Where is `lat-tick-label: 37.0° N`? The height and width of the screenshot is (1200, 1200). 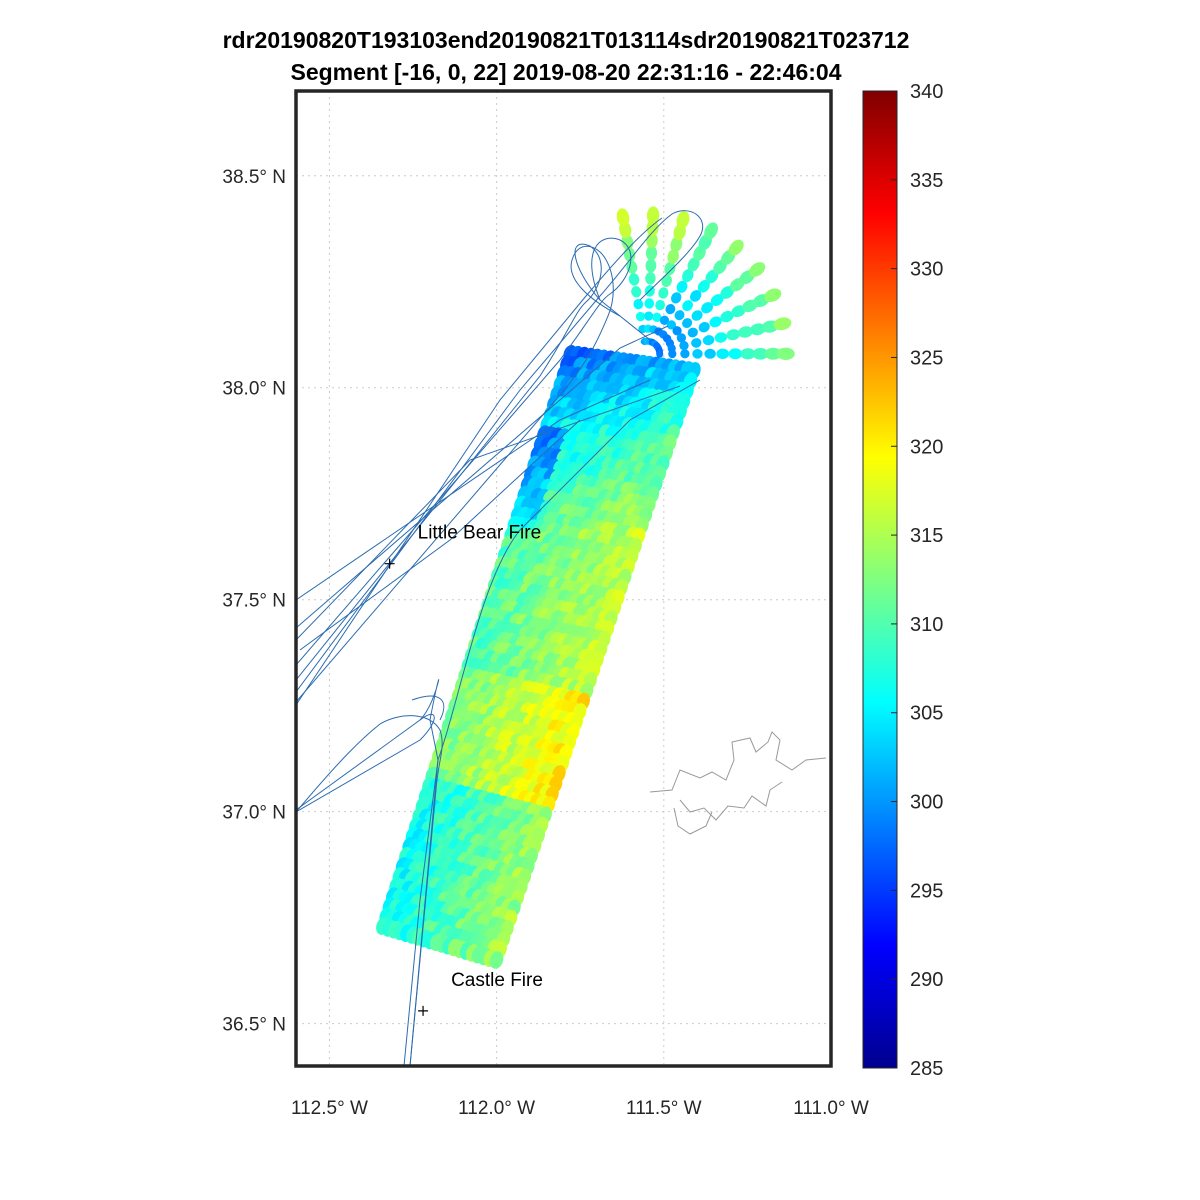
lat-tick-label: 37.0° N is located at coordinates (254, 813).